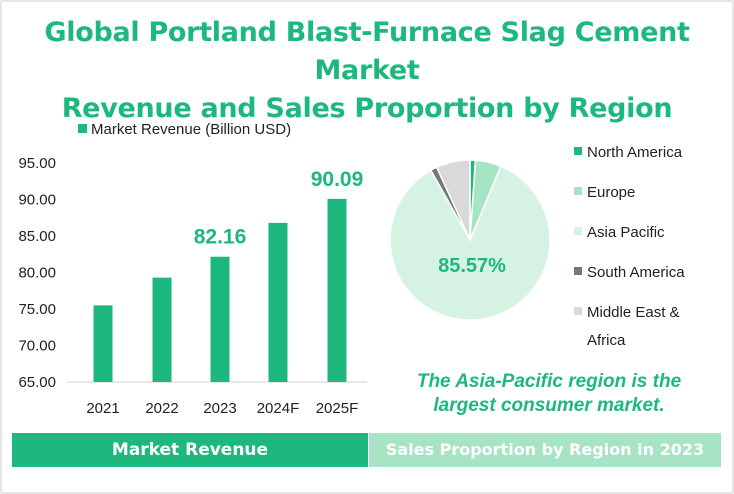  I want to click on y-tick-label: 70.00, so click(37, 346).